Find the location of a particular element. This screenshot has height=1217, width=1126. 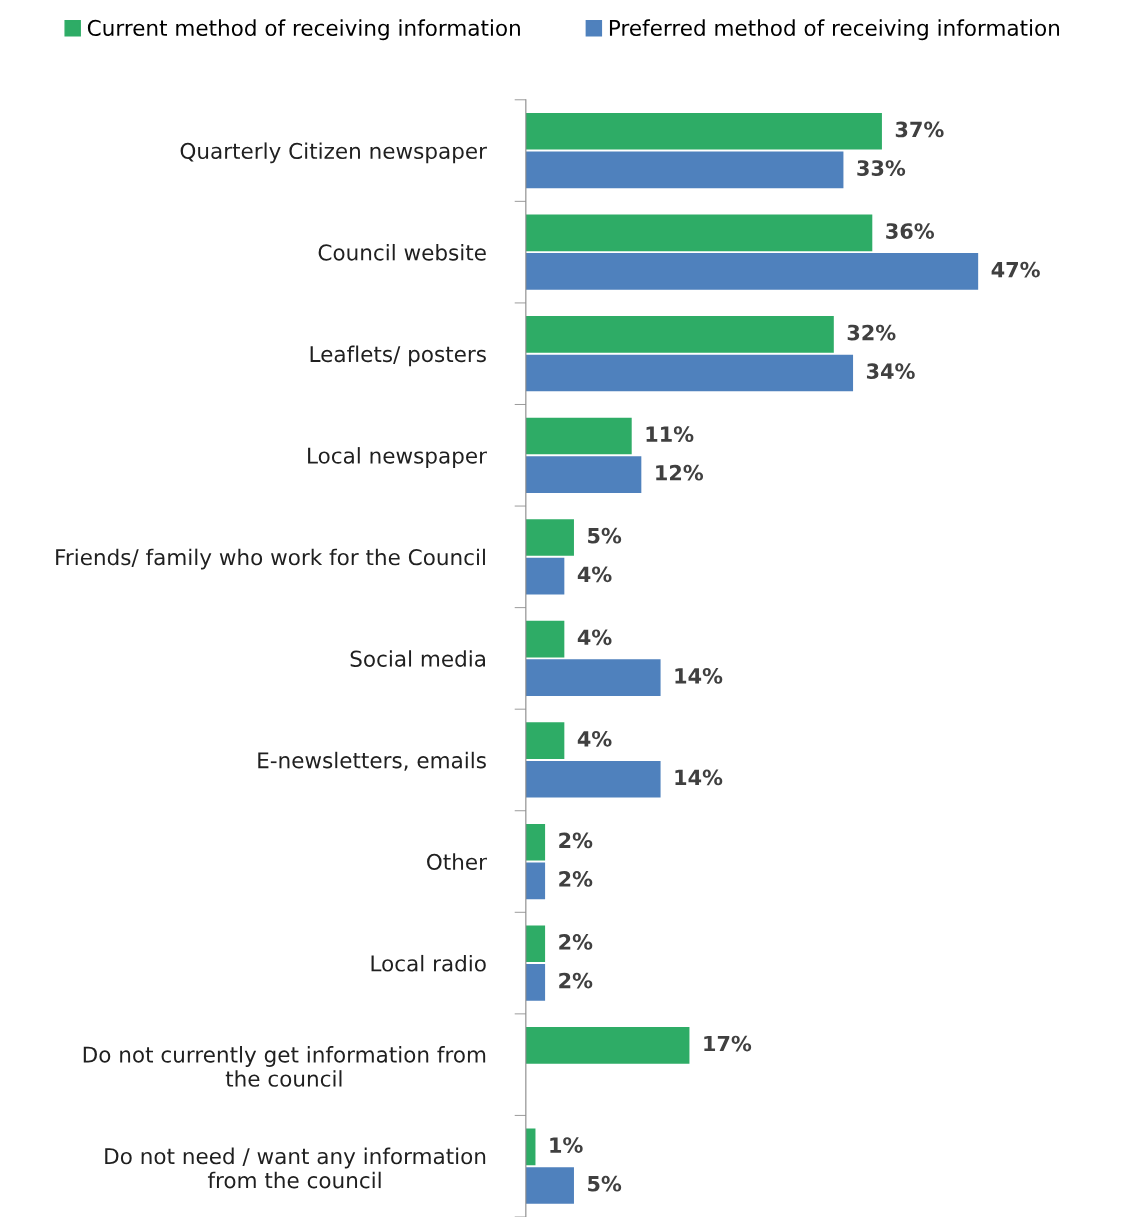

data-label: 34% is located at coordinates (890, 371).